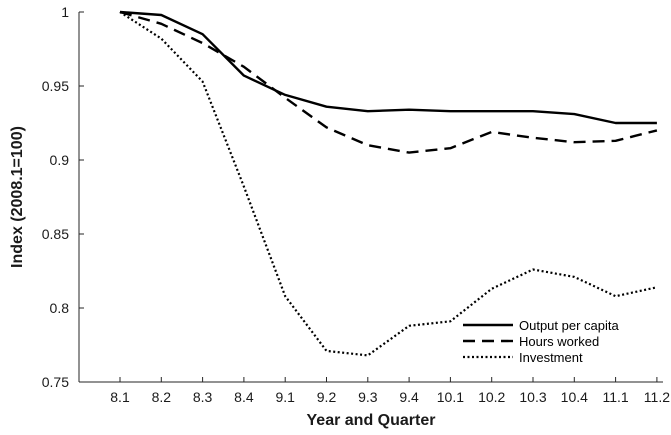  Describe the element at coordinates (55, 86) in the screenshot. I see `y-tick-label: 0.95` at that location.